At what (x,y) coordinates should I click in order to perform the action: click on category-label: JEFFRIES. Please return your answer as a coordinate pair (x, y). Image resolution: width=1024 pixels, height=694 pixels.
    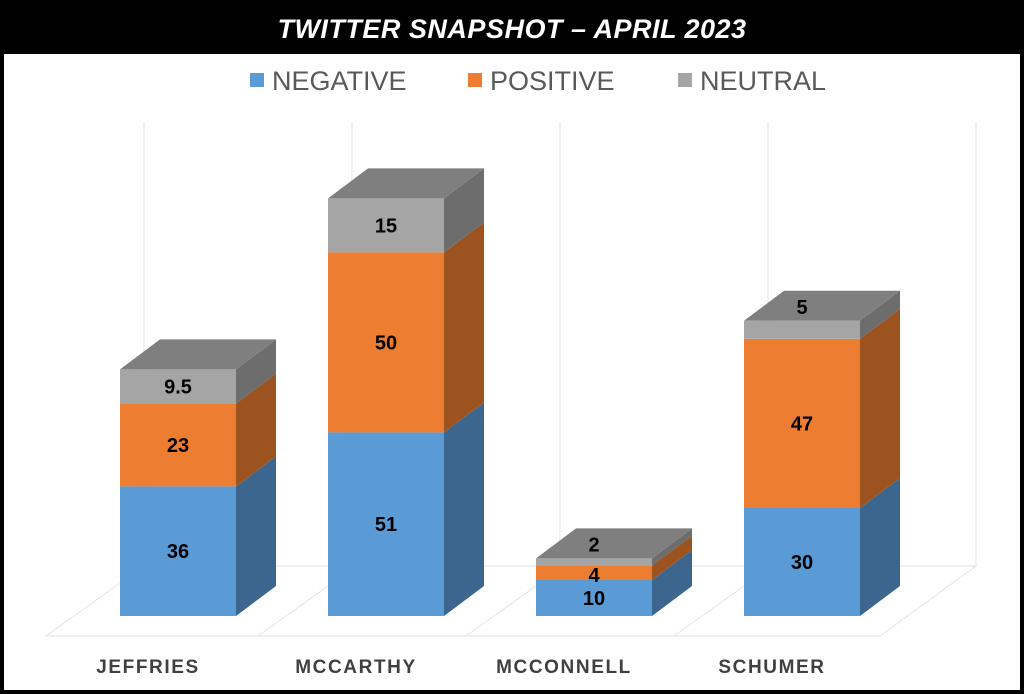
    Looking at the image, I should click on (148, 667).